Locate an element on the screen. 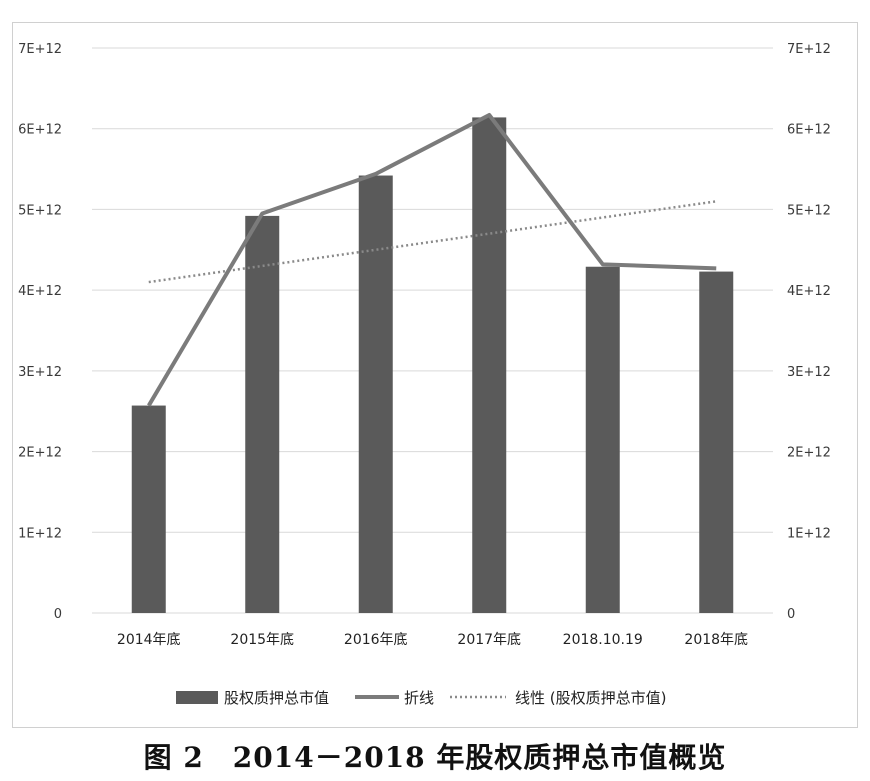  trendline is located at coordinates (432, 242).